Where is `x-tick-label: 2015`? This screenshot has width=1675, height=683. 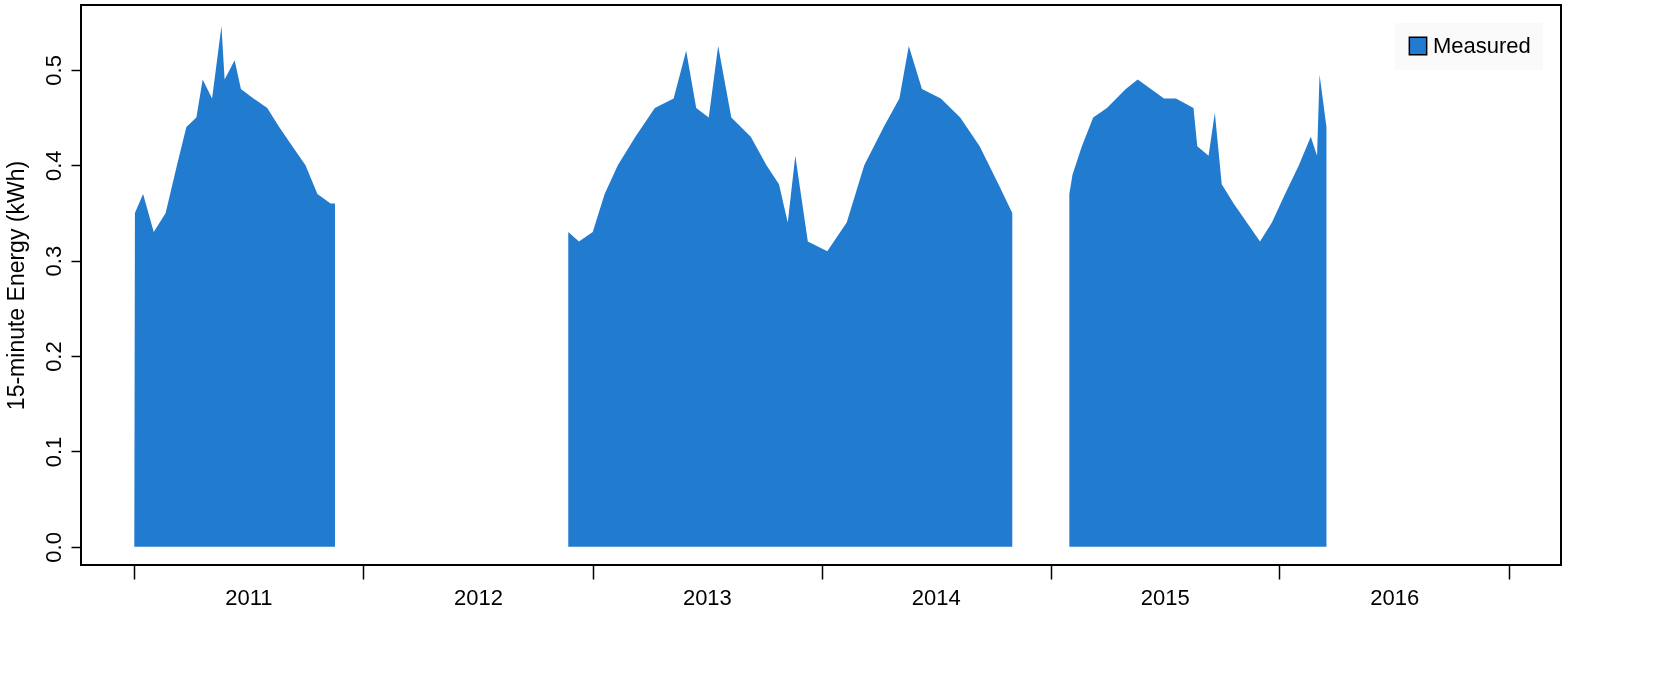
x-tick-label: 2015 is located at coordinates (1165, 597).